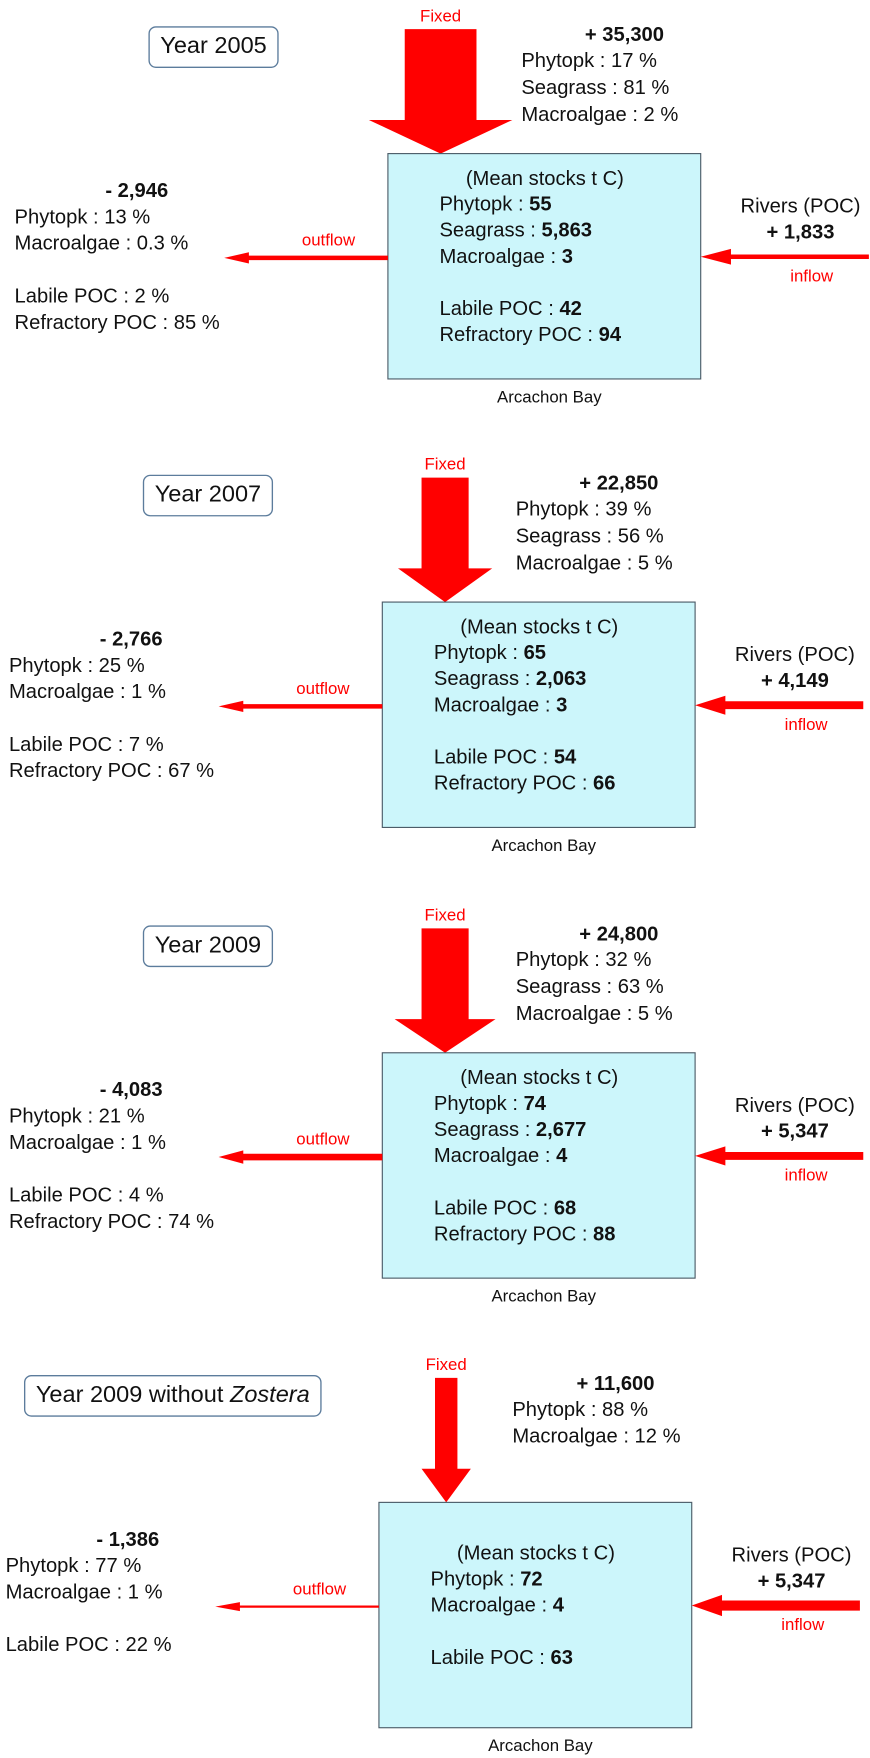 The image size is (870, 1758). I want to click on stock-value: 2,063, so click(561, 680).